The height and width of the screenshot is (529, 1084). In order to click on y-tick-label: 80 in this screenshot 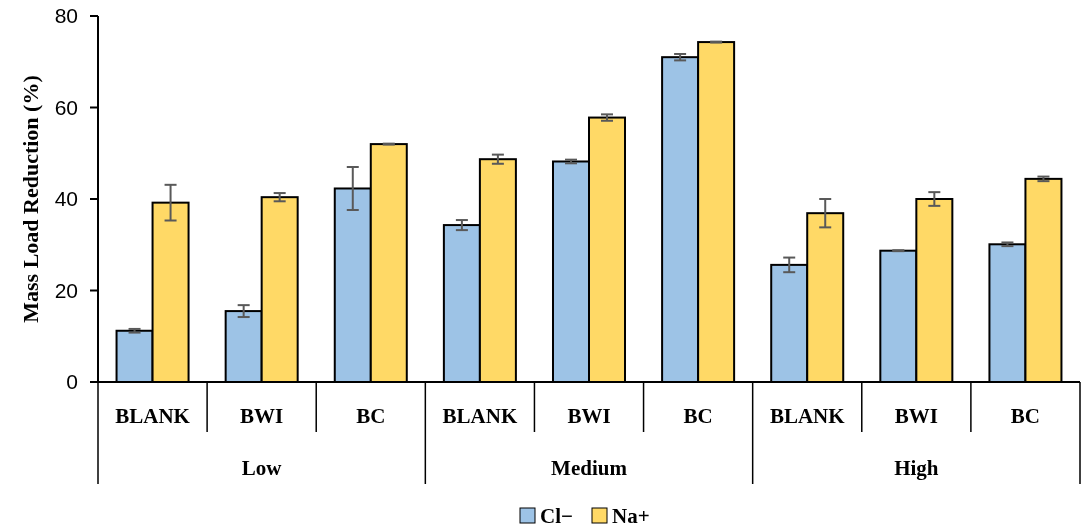, I will do `click(66, 16)`.